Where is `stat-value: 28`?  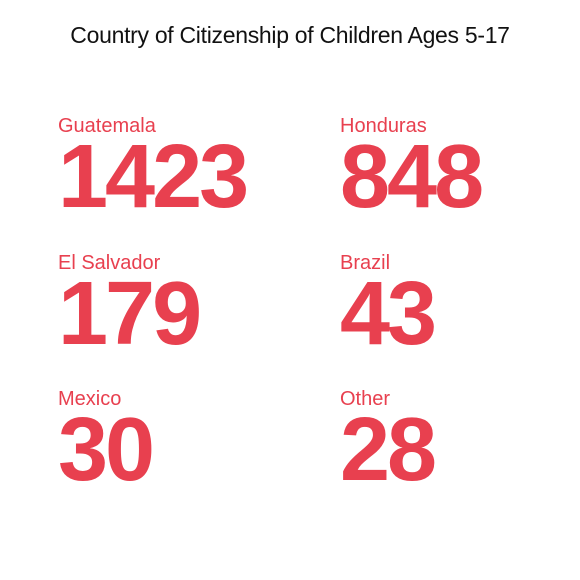 stat-value: 28 is located at coordinates (388, 450).